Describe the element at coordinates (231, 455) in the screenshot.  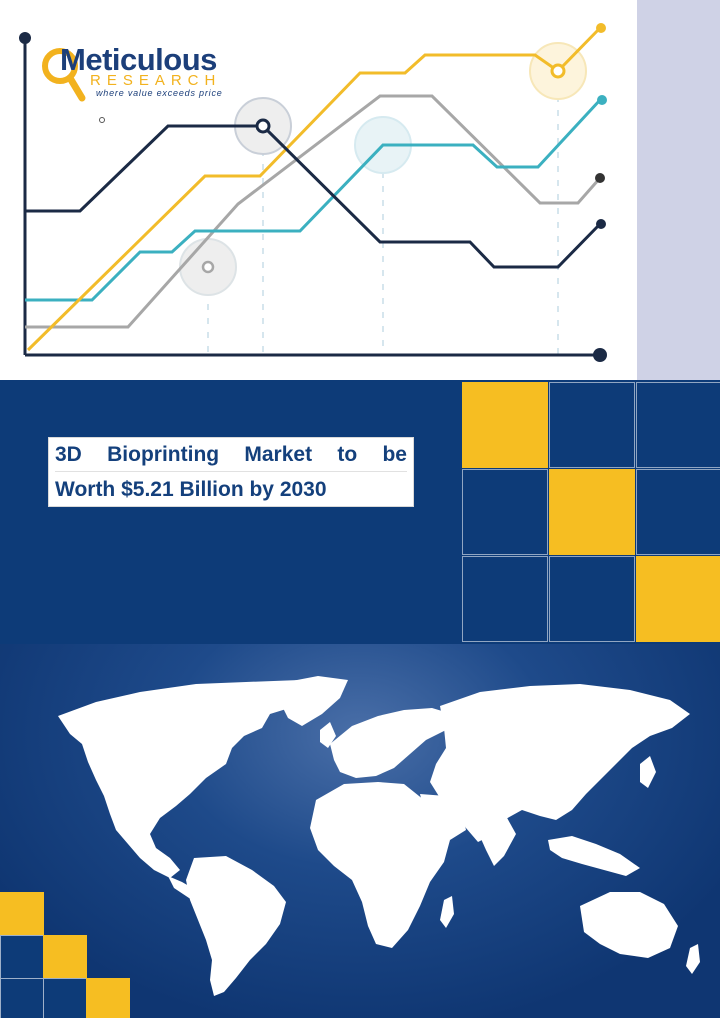
I see `headline-line-1: 3D Bioprinting Market to be` at that location.